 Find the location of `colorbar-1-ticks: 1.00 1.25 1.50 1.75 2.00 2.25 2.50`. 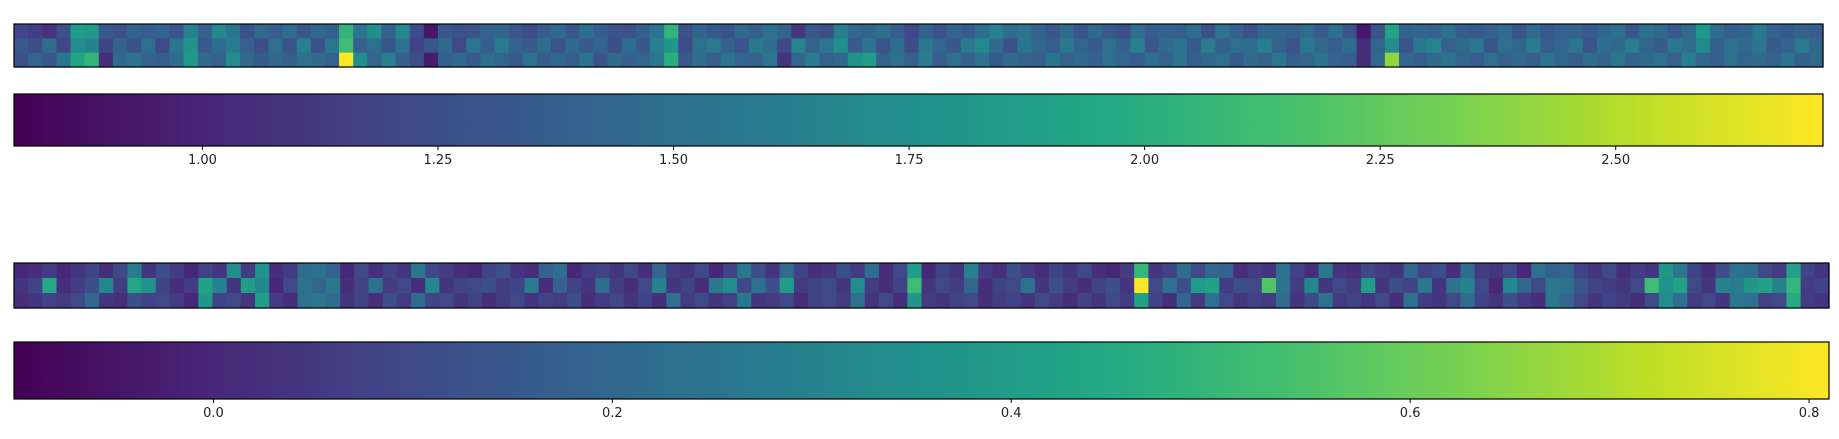

colorbar-1-ticks: 1.00 1.25 1.50 1.75 2.00 2.25 2.50 is located at coordinates (909, 157).